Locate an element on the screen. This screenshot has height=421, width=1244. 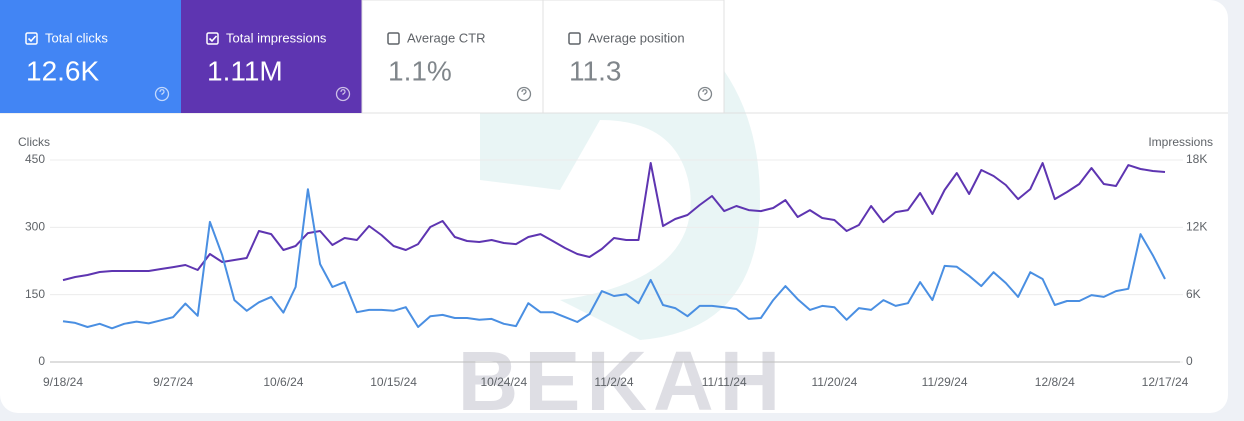
x-tick-label: 11/11/24 is located at coordinates (724, 382).